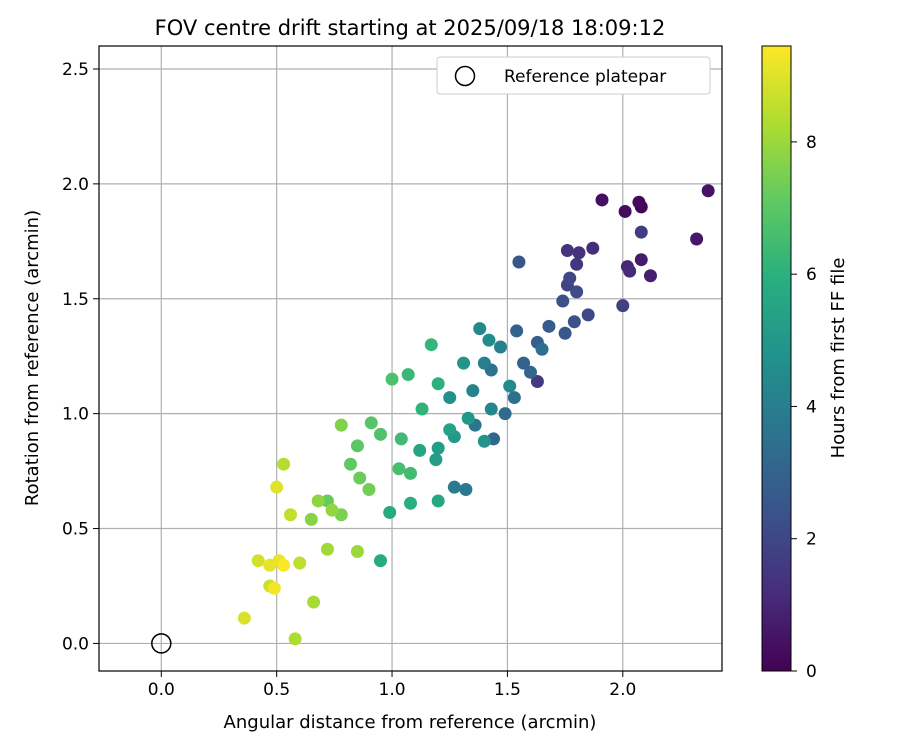 The height and width of the screenshot is (754, 900). What do you see at coordinates (622, 690) in the screenshot?
I see `x-tick-label: 2.0` at bounding box center [622, 690].